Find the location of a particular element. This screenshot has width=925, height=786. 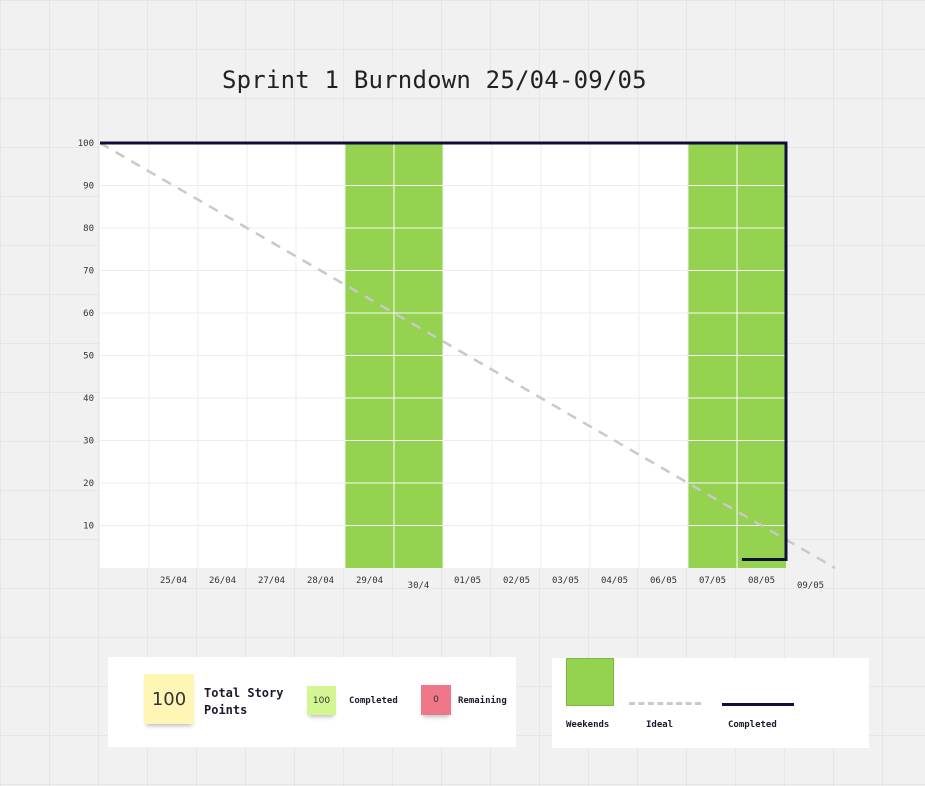

remaining-label: Remaining is located at coordinates (482, 701).